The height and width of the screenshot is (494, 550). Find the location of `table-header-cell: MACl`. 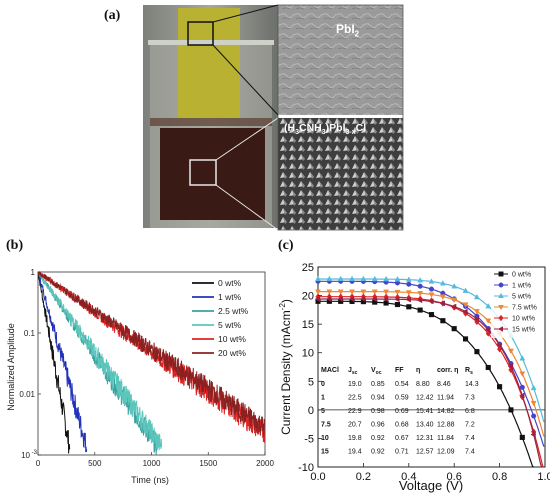

table-header-cell: MACl is located at coordinates (330, 370).